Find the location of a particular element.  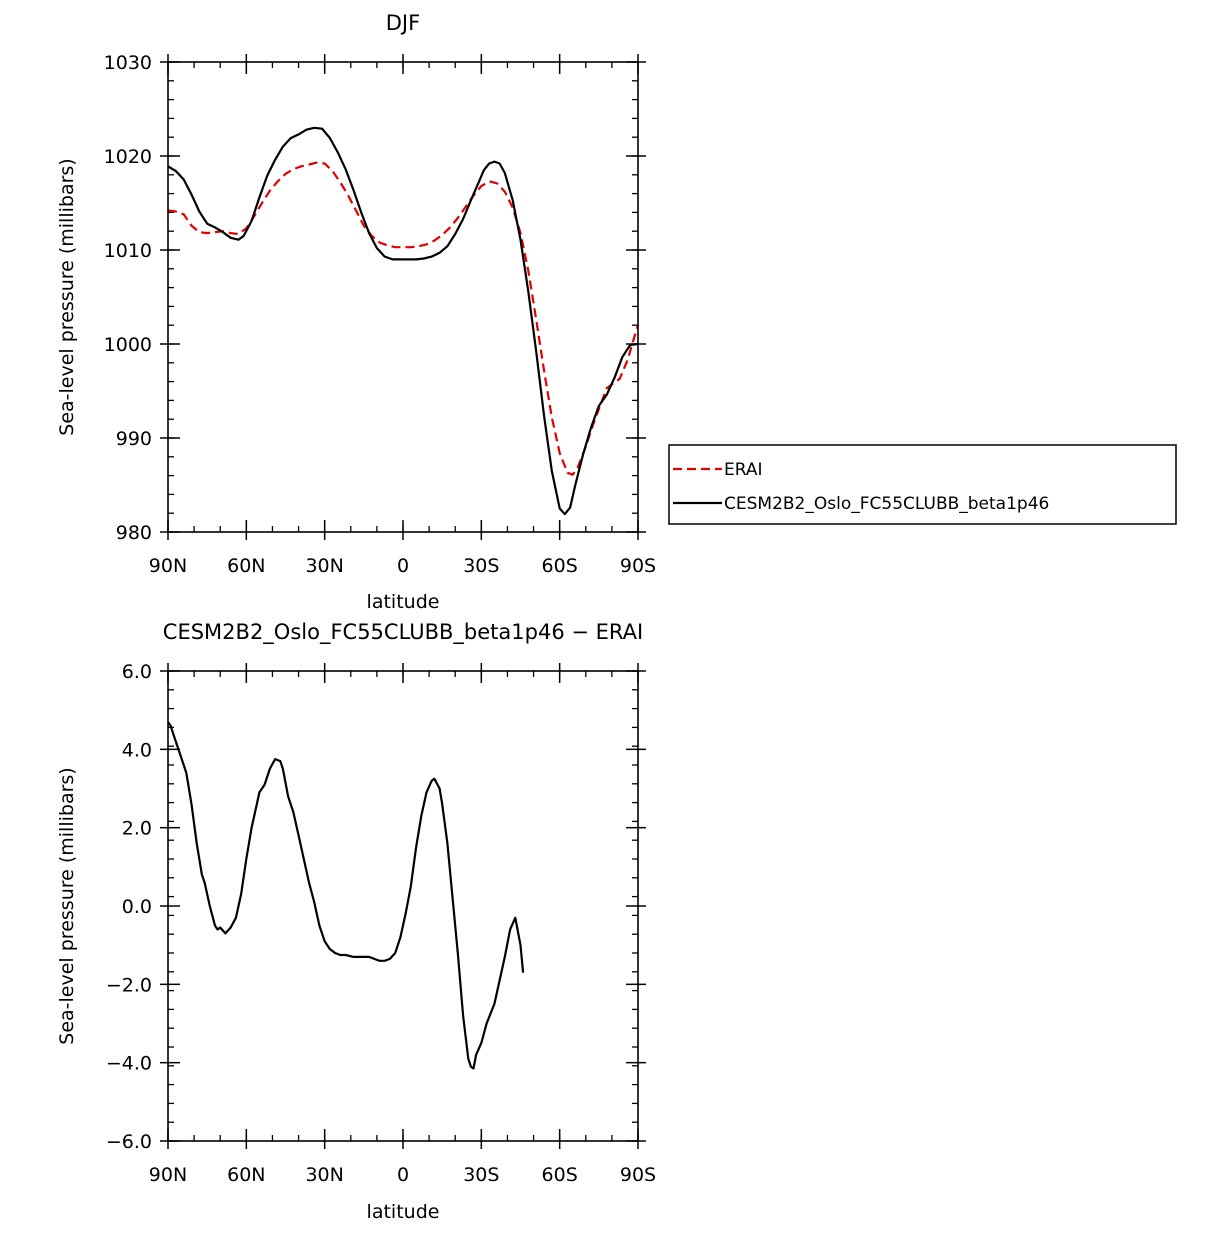

legend: ERAI CESM2B2_Oslo_FC55CLUBB_beta1p46 is located at coordinates (922, 484).